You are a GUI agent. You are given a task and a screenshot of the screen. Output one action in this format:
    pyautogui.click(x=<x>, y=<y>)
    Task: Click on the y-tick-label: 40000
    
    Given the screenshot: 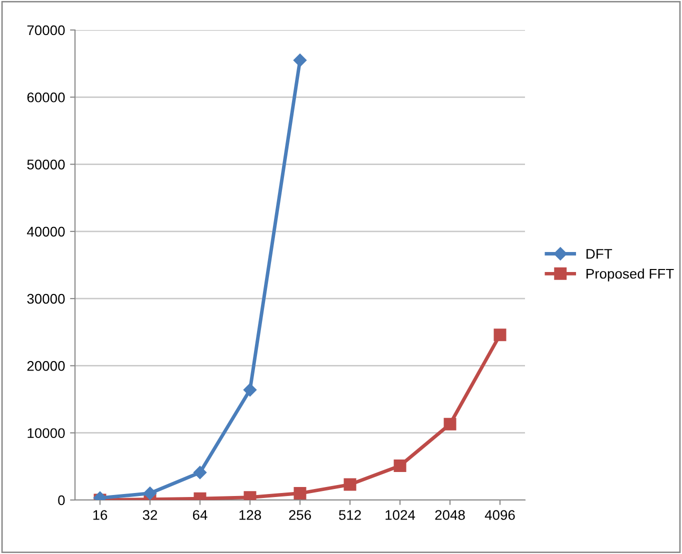 What is the action you would take?
    pyautogui.click(x=45, y=231)
    